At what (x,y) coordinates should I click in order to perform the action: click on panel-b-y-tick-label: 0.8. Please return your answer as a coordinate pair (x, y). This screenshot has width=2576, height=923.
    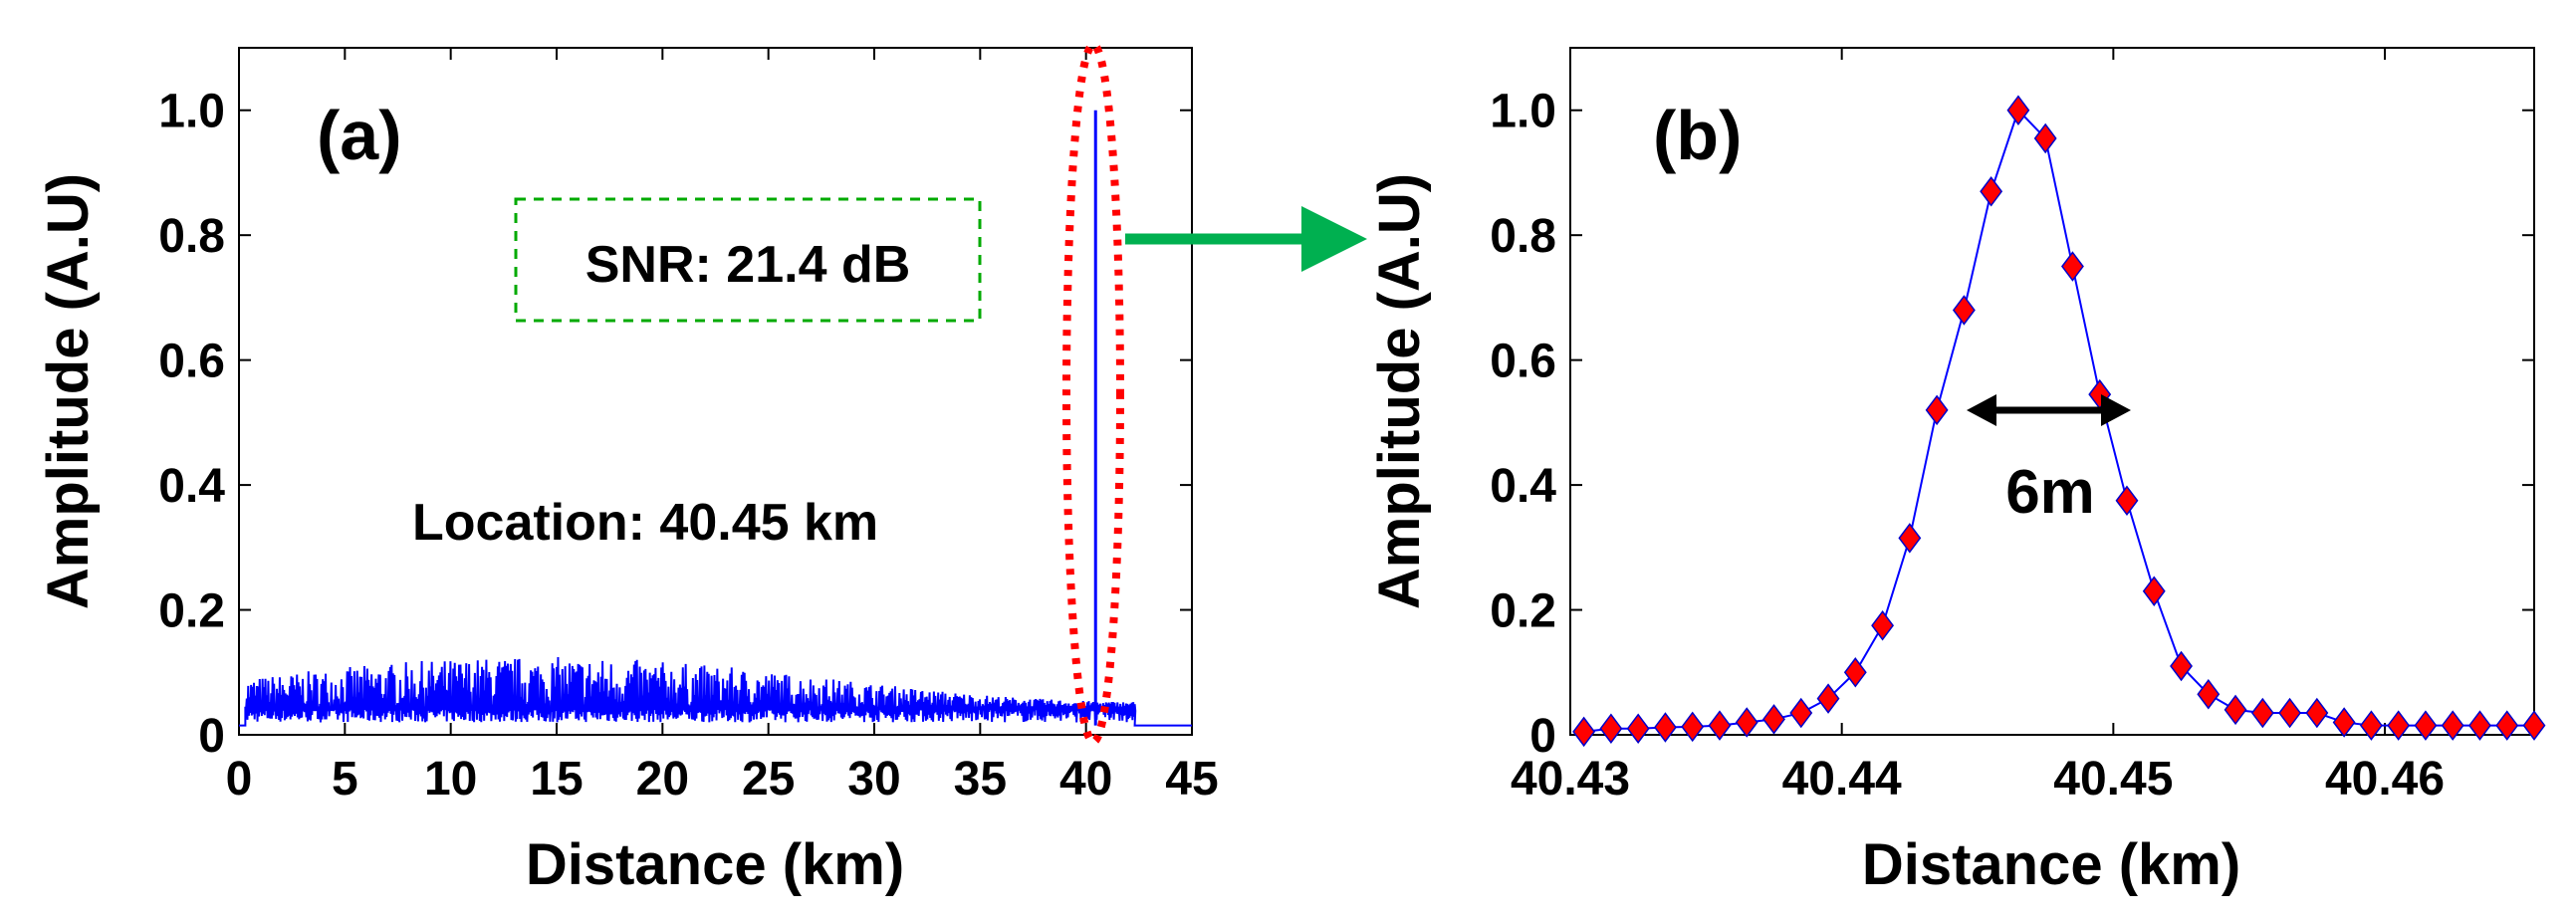
    Looking at the image, I should click on (1523, 236).